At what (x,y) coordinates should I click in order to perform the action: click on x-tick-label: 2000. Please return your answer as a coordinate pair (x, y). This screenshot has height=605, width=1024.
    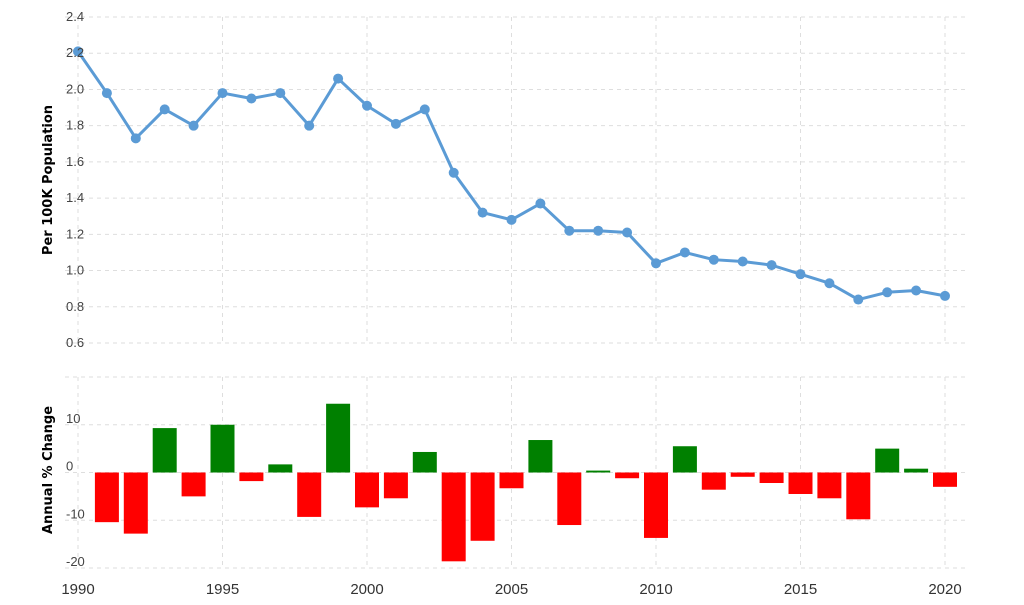
    Looking at the image, I should click on (366, 589).